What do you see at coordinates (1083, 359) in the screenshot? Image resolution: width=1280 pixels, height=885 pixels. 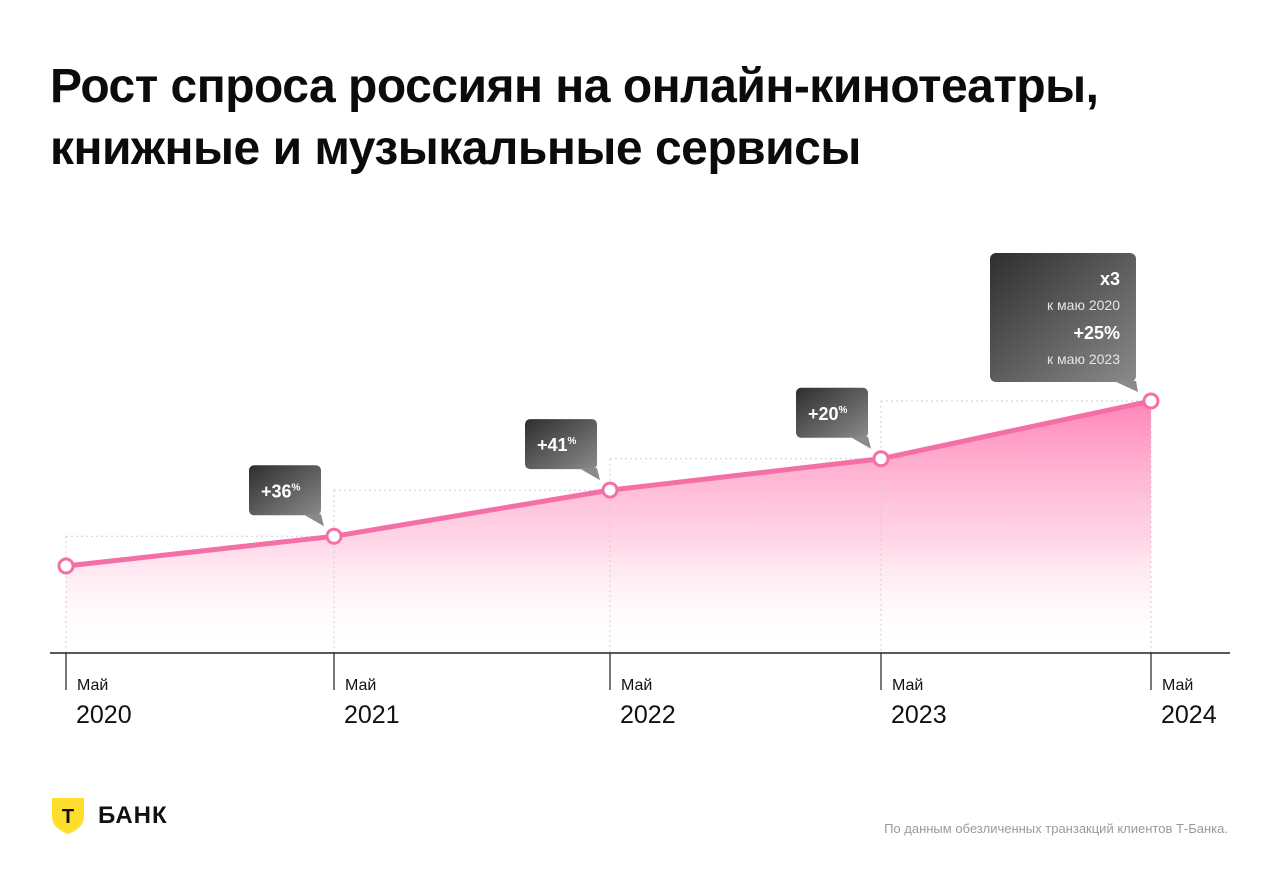 I see `annotation-text: к маю 2023` at bounding box center [1083, 359].